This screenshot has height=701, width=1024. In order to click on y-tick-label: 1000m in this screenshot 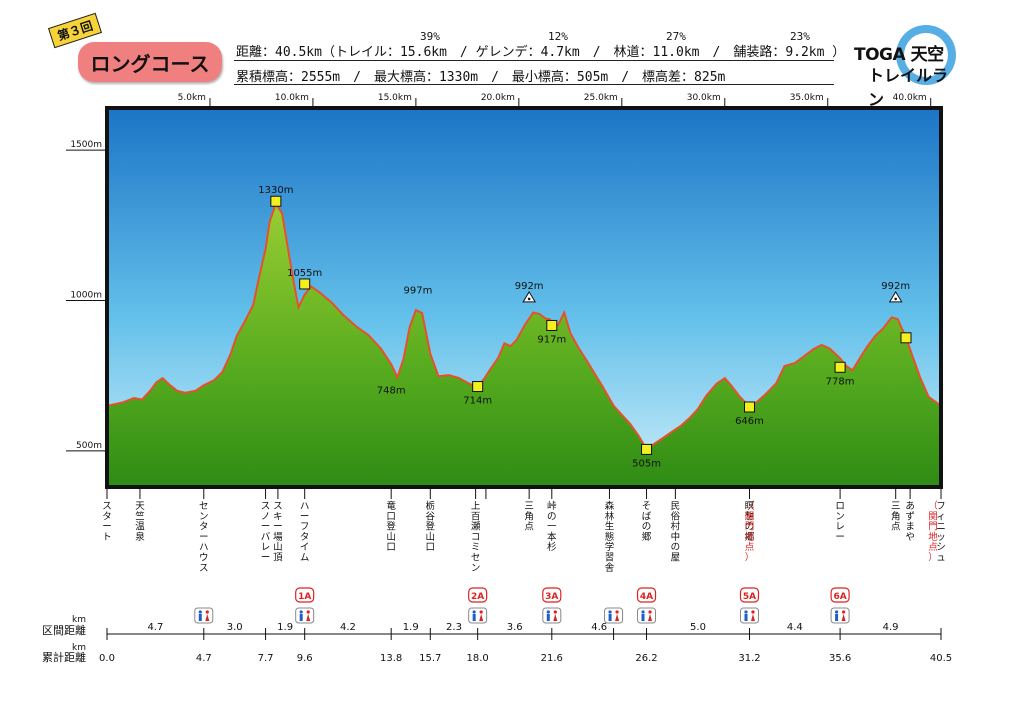, I will do `click(86, 296)`.